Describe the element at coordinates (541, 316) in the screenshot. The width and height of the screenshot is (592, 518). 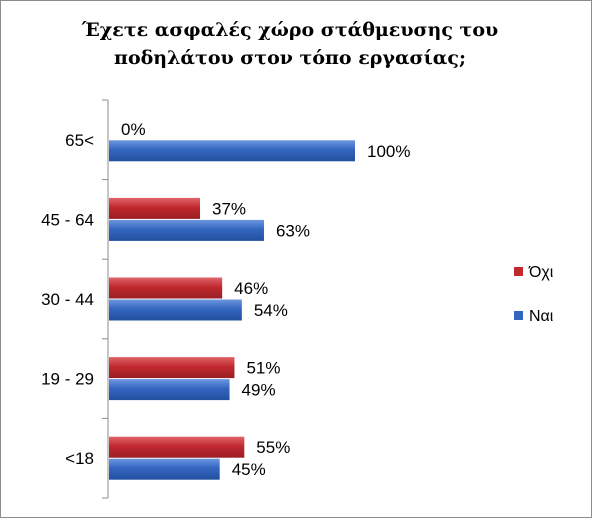
I see `legend-label-nai: Ναι` at that location.